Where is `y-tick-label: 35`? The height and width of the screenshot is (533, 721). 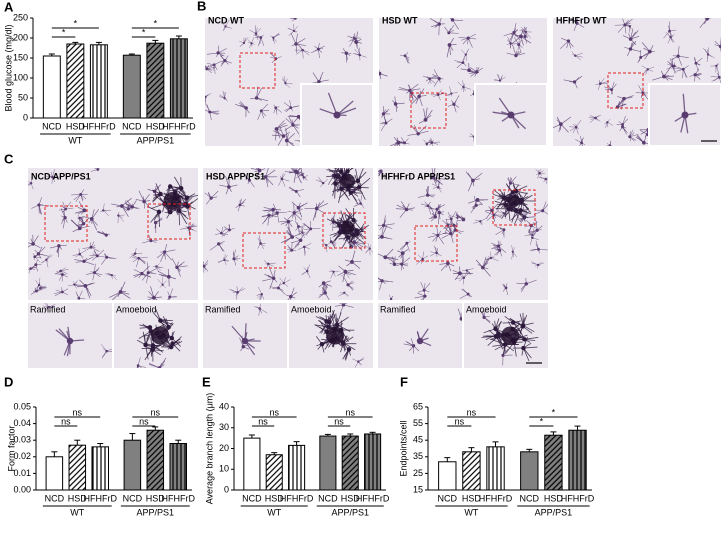 y-tick-label: 35 is located at coordinates (418, 456).